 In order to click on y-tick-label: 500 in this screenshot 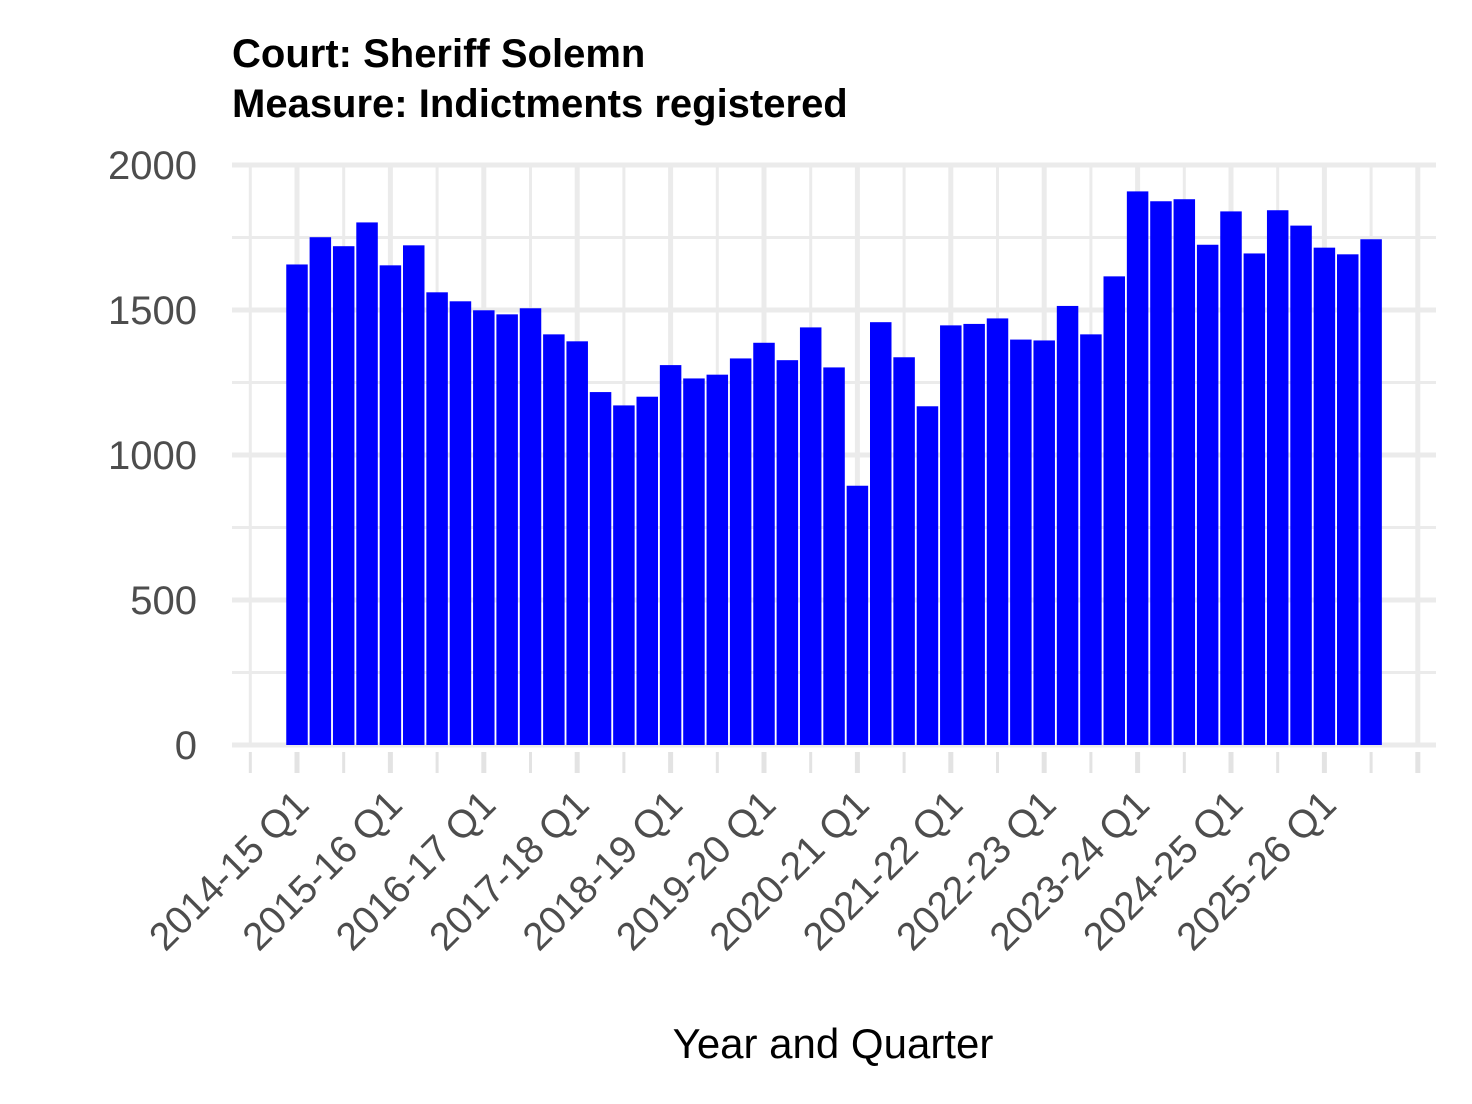, I will do `click(163, 601)`.